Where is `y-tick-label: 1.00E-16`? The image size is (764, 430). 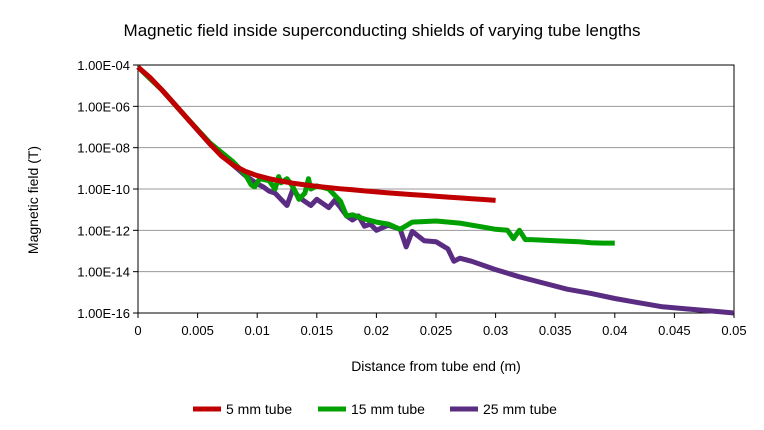 y-tick-label: 1.00E-16 is located at coordinates (103, 313).